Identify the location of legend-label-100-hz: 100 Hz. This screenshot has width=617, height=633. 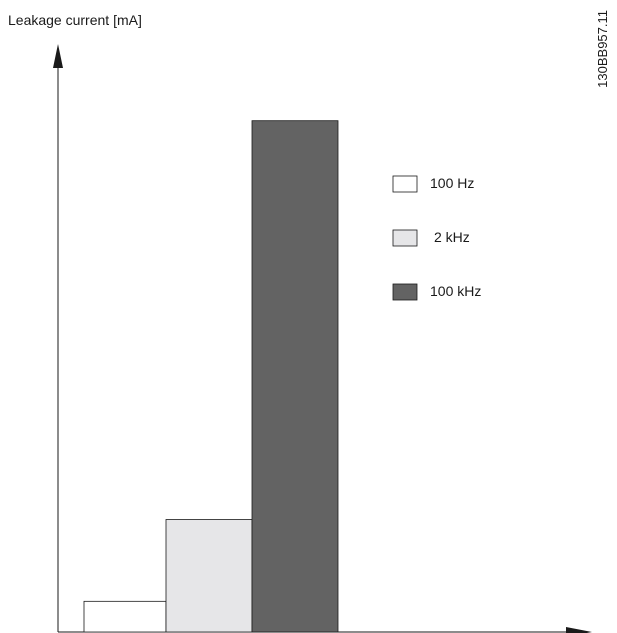
(452, 183).